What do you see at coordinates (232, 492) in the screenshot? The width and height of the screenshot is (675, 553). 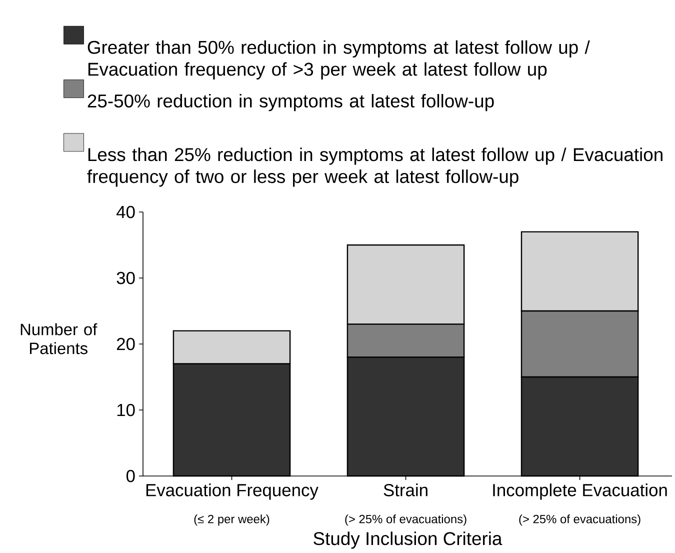 I see `x-tick-label: Evacuation Frequency` at bounding box center [232, 492].